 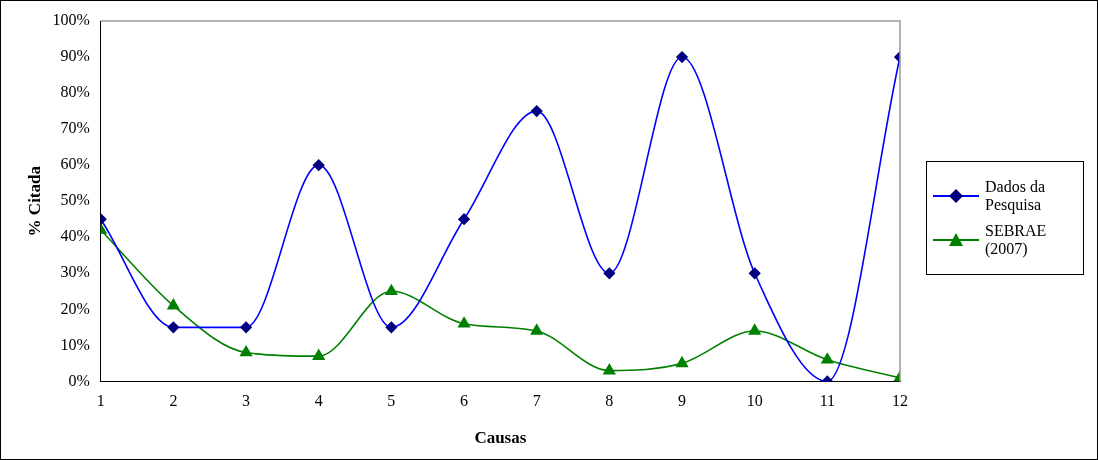 What do you see at coordinates (536, 401) in the screenshot?
I see `x-tick-label: 7` at bounding box center [536, 401].